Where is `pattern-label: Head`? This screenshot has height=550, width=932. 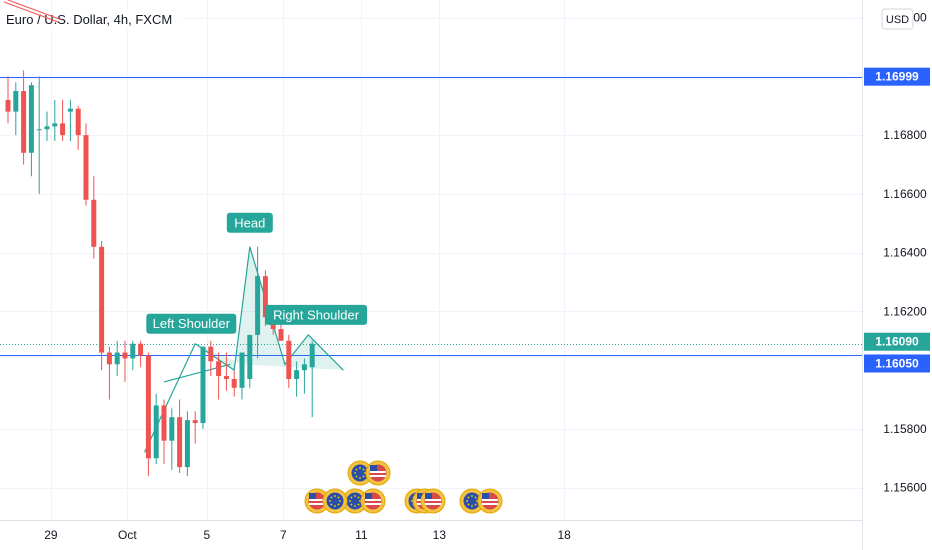 pattern-label: Head is located at coordinates (249, 222).